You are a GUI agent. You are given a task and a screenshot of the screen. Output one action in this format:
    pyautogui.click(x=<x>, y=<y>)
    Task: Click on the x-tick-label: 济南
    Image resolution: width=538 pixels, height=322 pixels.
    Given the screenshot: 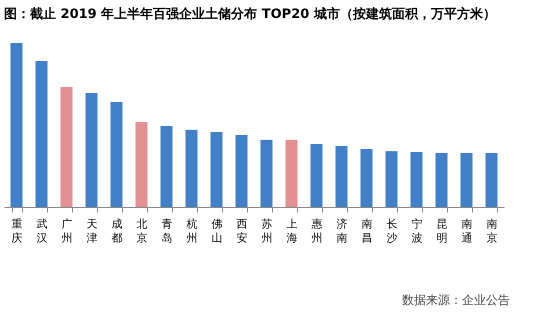 What is the action you would take?
    pyautogui.click(x=342, y=231)
    